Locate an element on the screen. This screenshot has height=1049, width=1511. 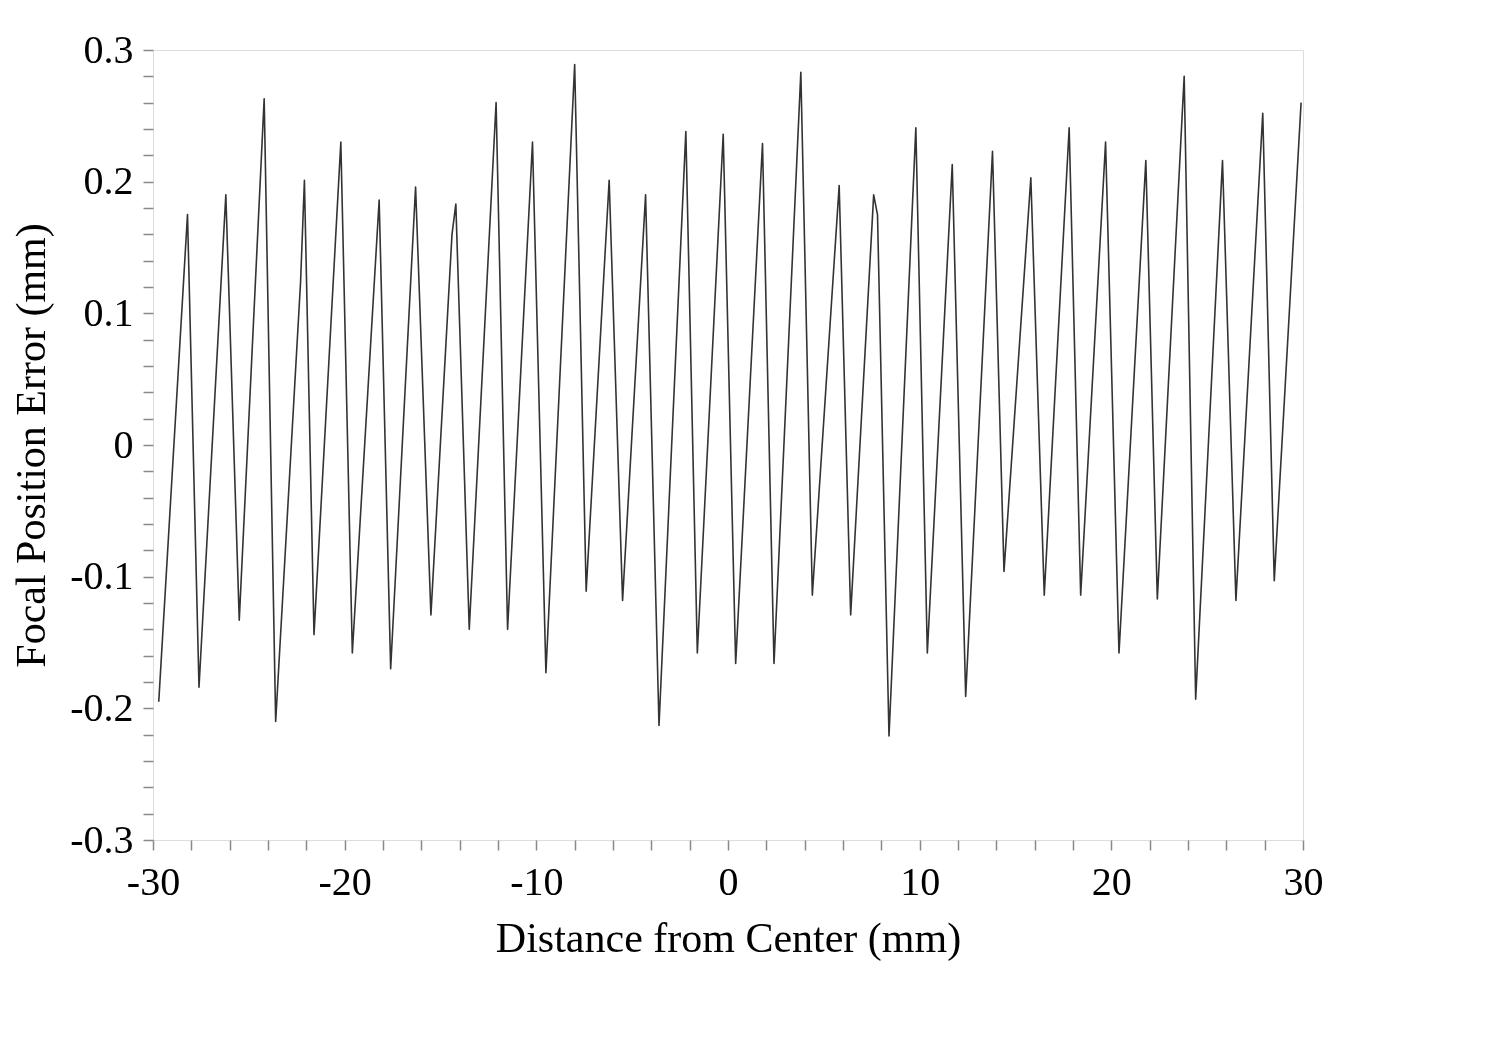
y-axis-title: Focal Position Error (mm) is located at coordinates (32, 445).